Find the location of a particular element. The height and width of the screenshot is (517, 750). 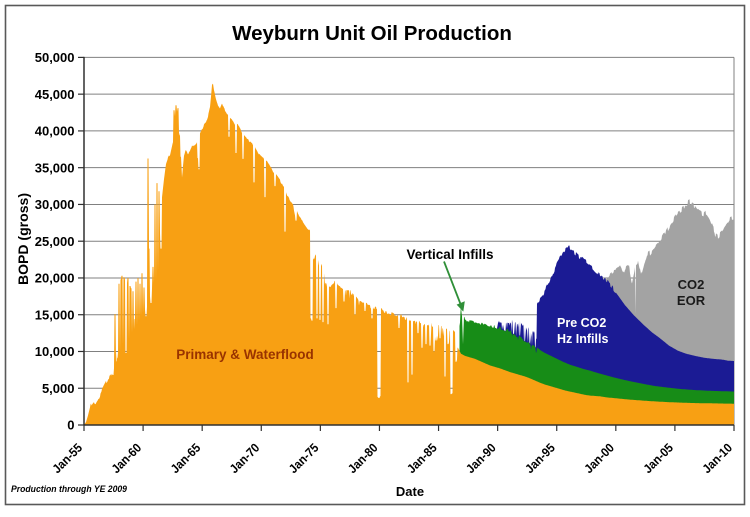

svg-text: Primary & Waterflood is located at coordinates (245, 354).